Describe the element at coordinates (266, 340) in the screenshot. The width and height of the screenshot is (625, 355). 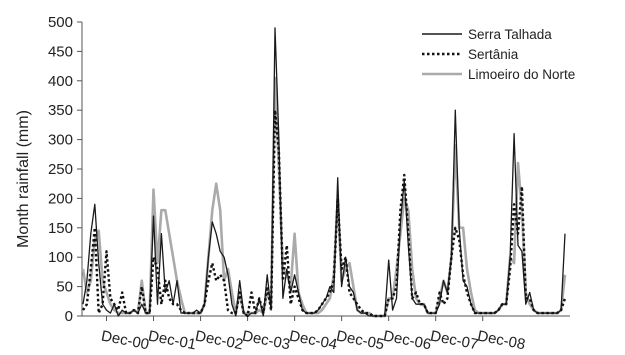
I see `x-tick-label: Dec-03` at that location.